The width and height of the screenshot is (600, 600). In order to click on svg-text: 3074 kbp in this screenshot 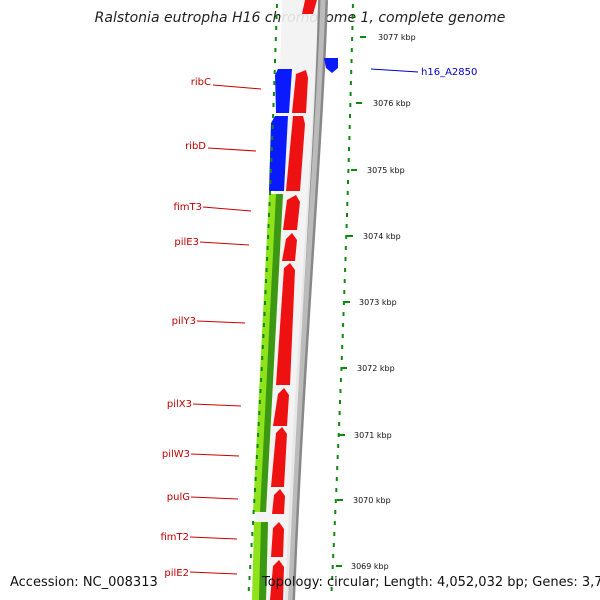, I will do `click(382, 236)`.